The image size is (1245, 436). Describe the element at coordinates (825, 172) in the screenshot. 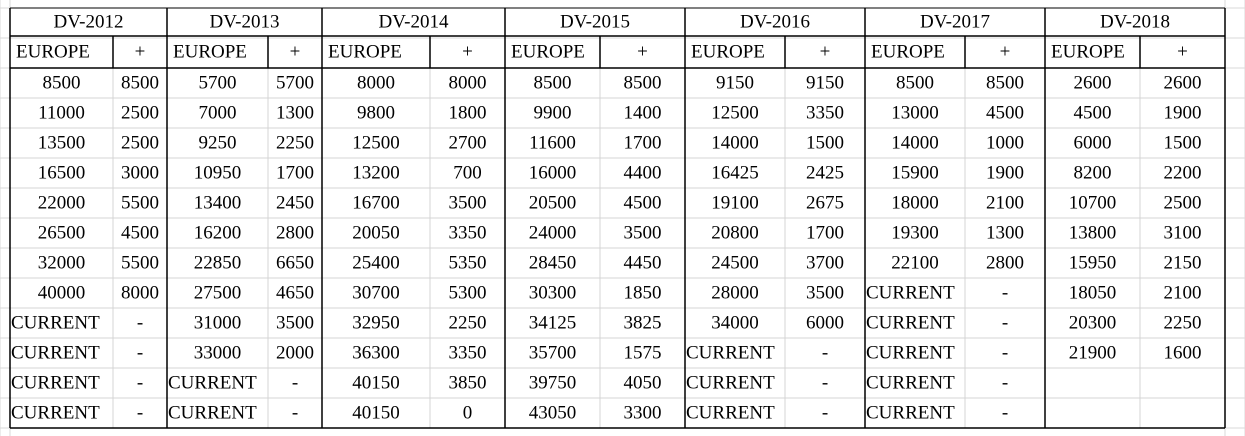

I see `cell: 2425` at that location.